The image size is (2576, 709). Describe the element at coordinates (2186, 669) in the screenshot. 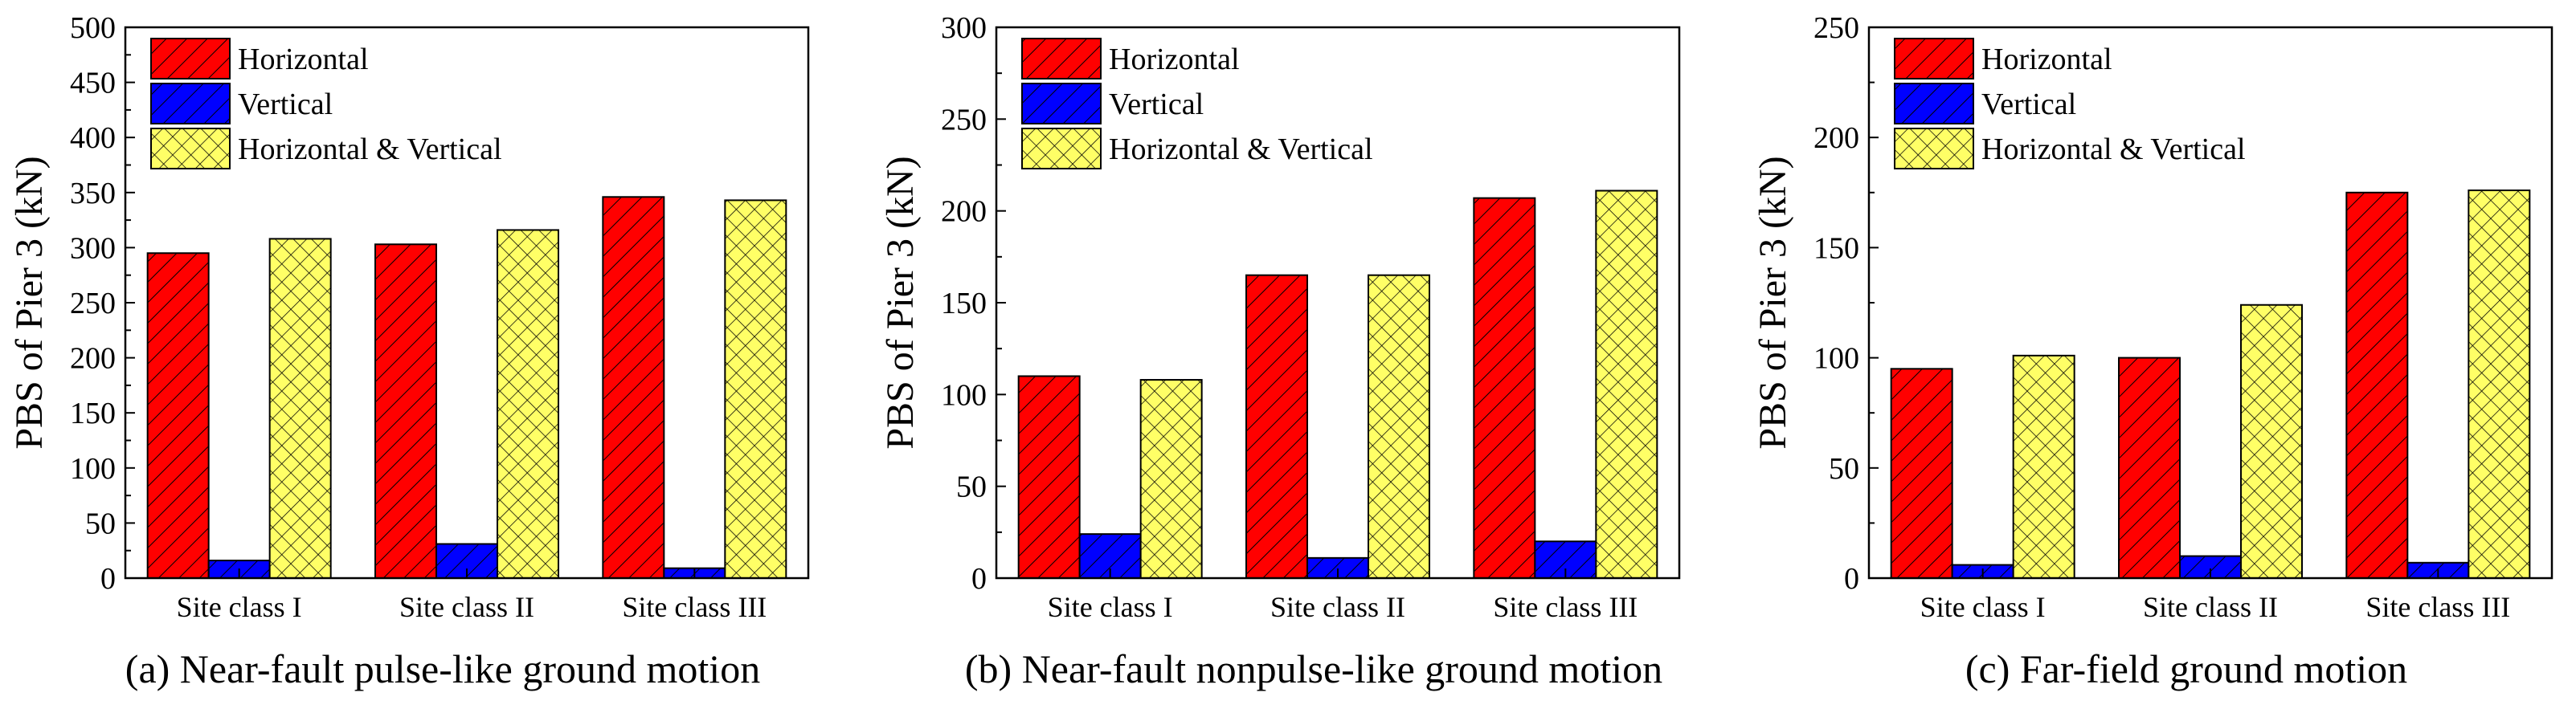

I see `panel-caption: (c) Far-field ground motion` at that location.